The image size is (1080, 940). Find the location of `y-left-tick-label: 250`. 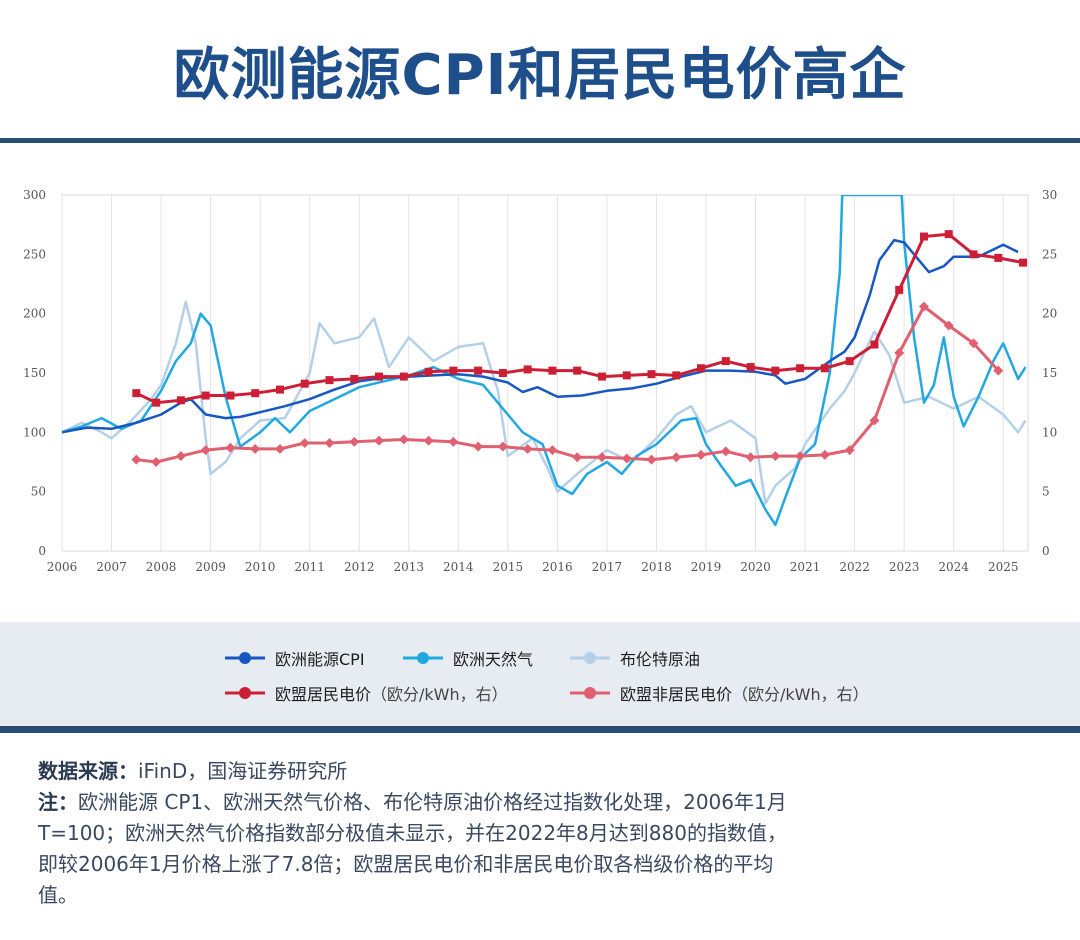

y-left-tick-label: 250 is located at coordinates (34, 254).